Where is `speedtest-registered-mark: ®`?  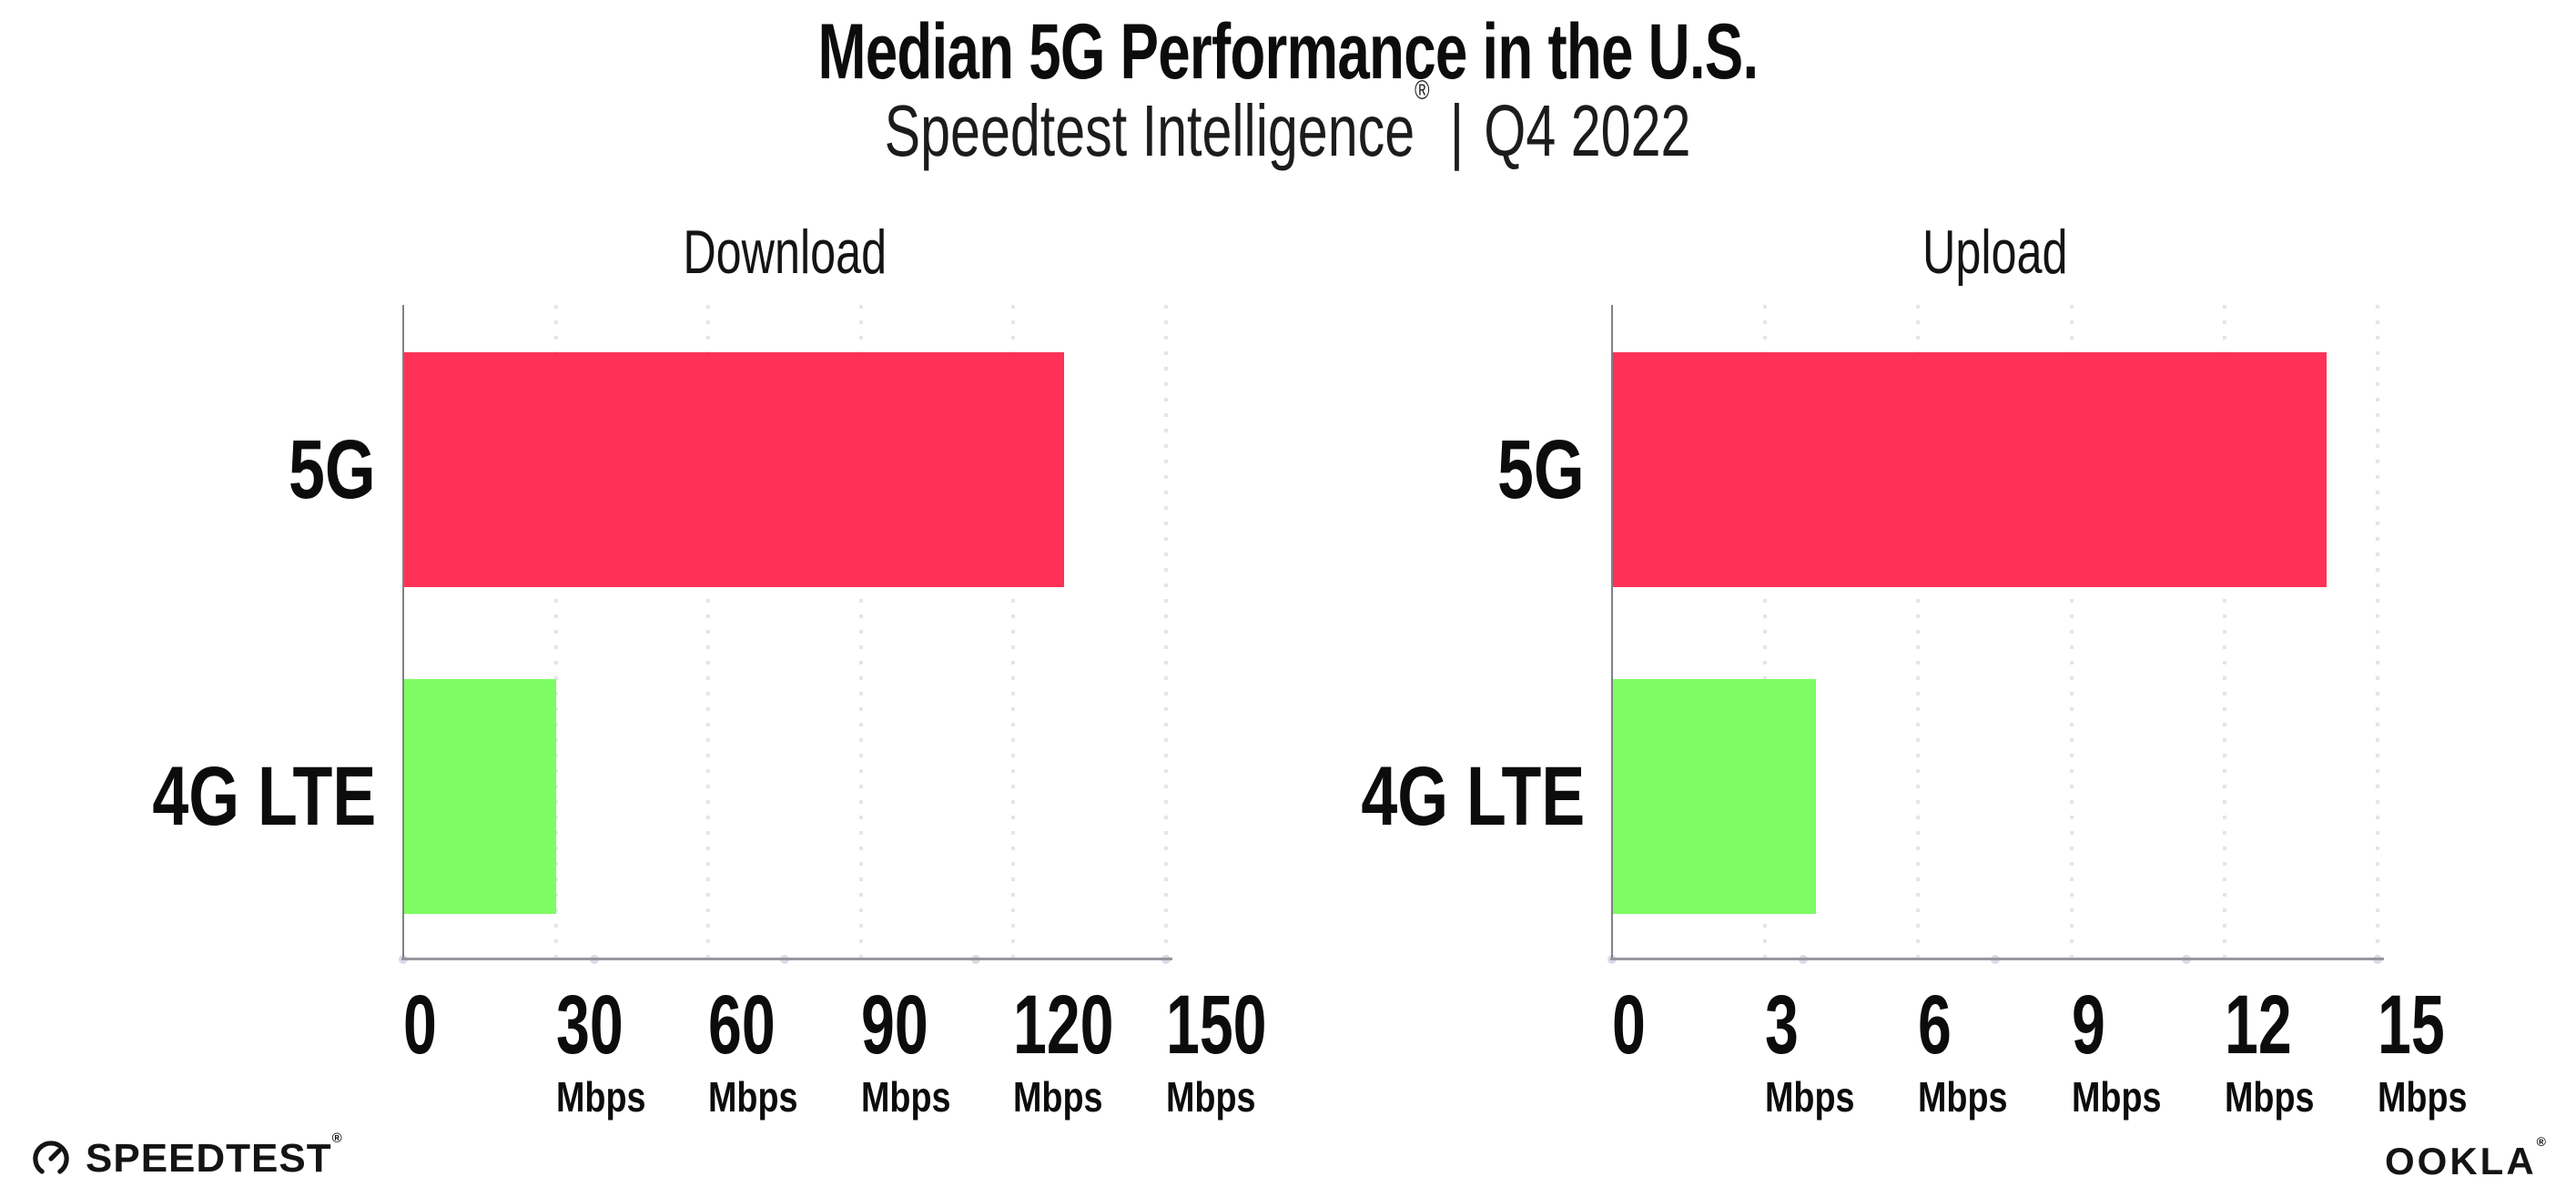
speedtest-registered-mark: ® is located at coordinates (337, 1139).